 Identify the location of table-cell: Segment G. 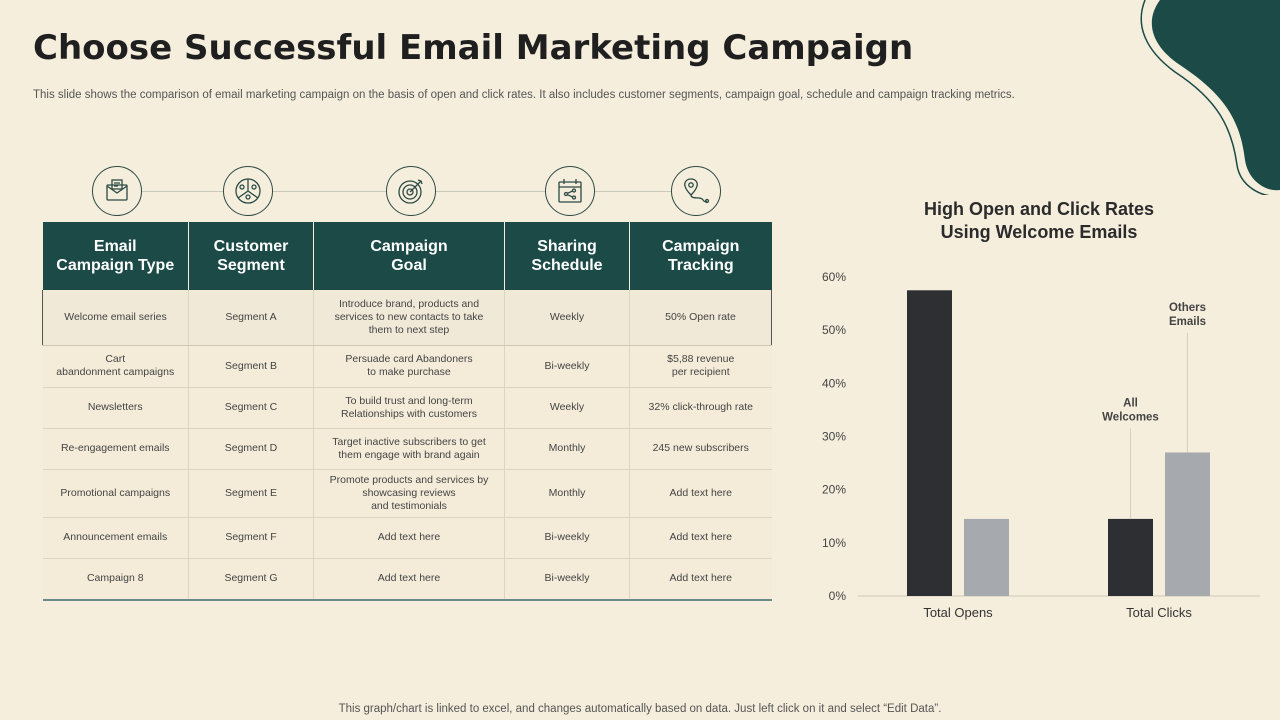
(251, 579).